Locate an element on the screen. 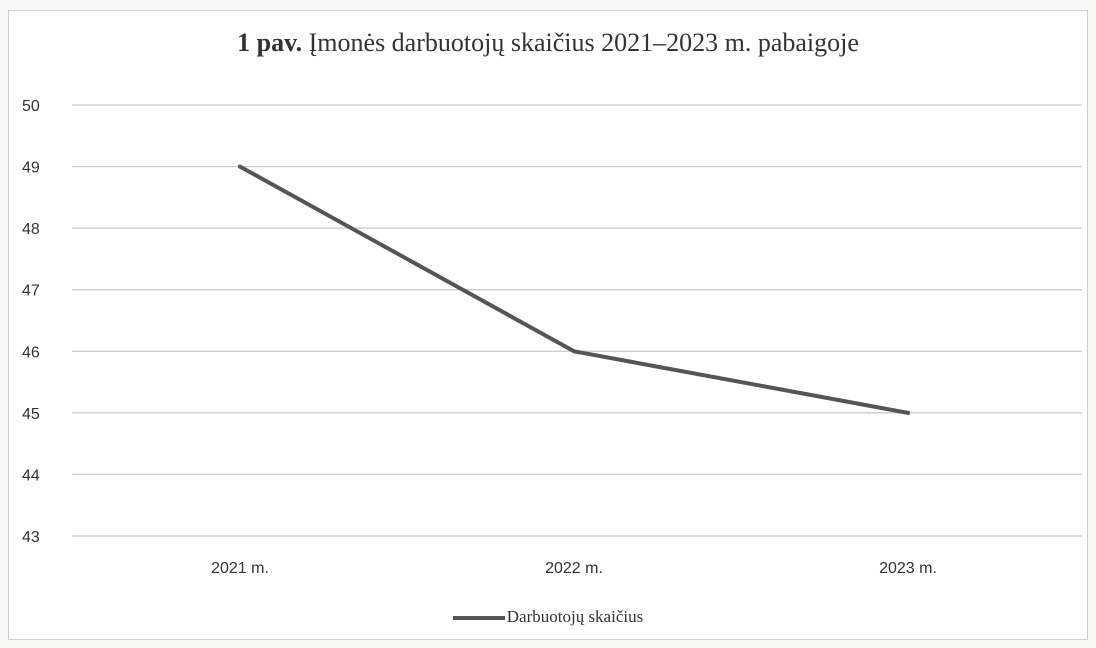 This screenshot has width=1096, height=648. y-tick-label: 49 is located at coordinates (31, 168).